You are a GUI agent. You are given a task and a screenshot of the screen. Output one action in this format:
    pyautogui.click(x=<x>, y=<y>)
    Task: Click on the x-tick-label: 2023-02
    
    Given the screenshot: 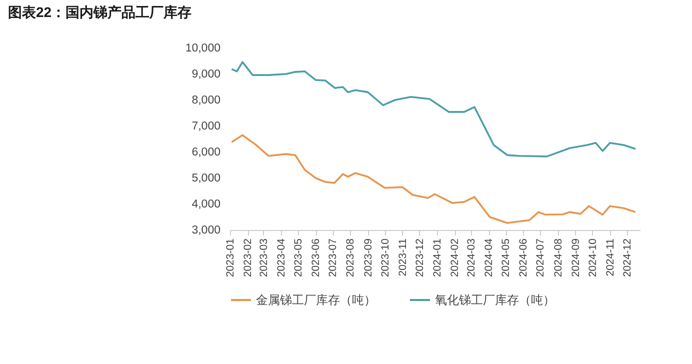 What is the action you would take?
    pyautogui.click(x=248, y=258)
    